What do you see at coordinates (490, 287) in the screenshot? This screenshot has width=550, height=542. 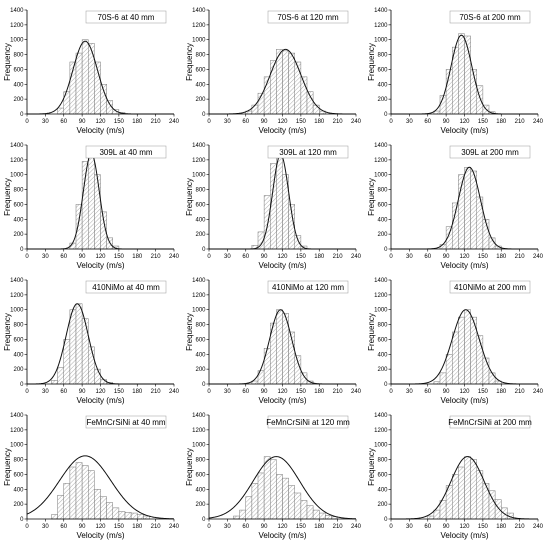 I see `legend-label: 410NiMo at 200 mm` at bounding box center [490, 287].